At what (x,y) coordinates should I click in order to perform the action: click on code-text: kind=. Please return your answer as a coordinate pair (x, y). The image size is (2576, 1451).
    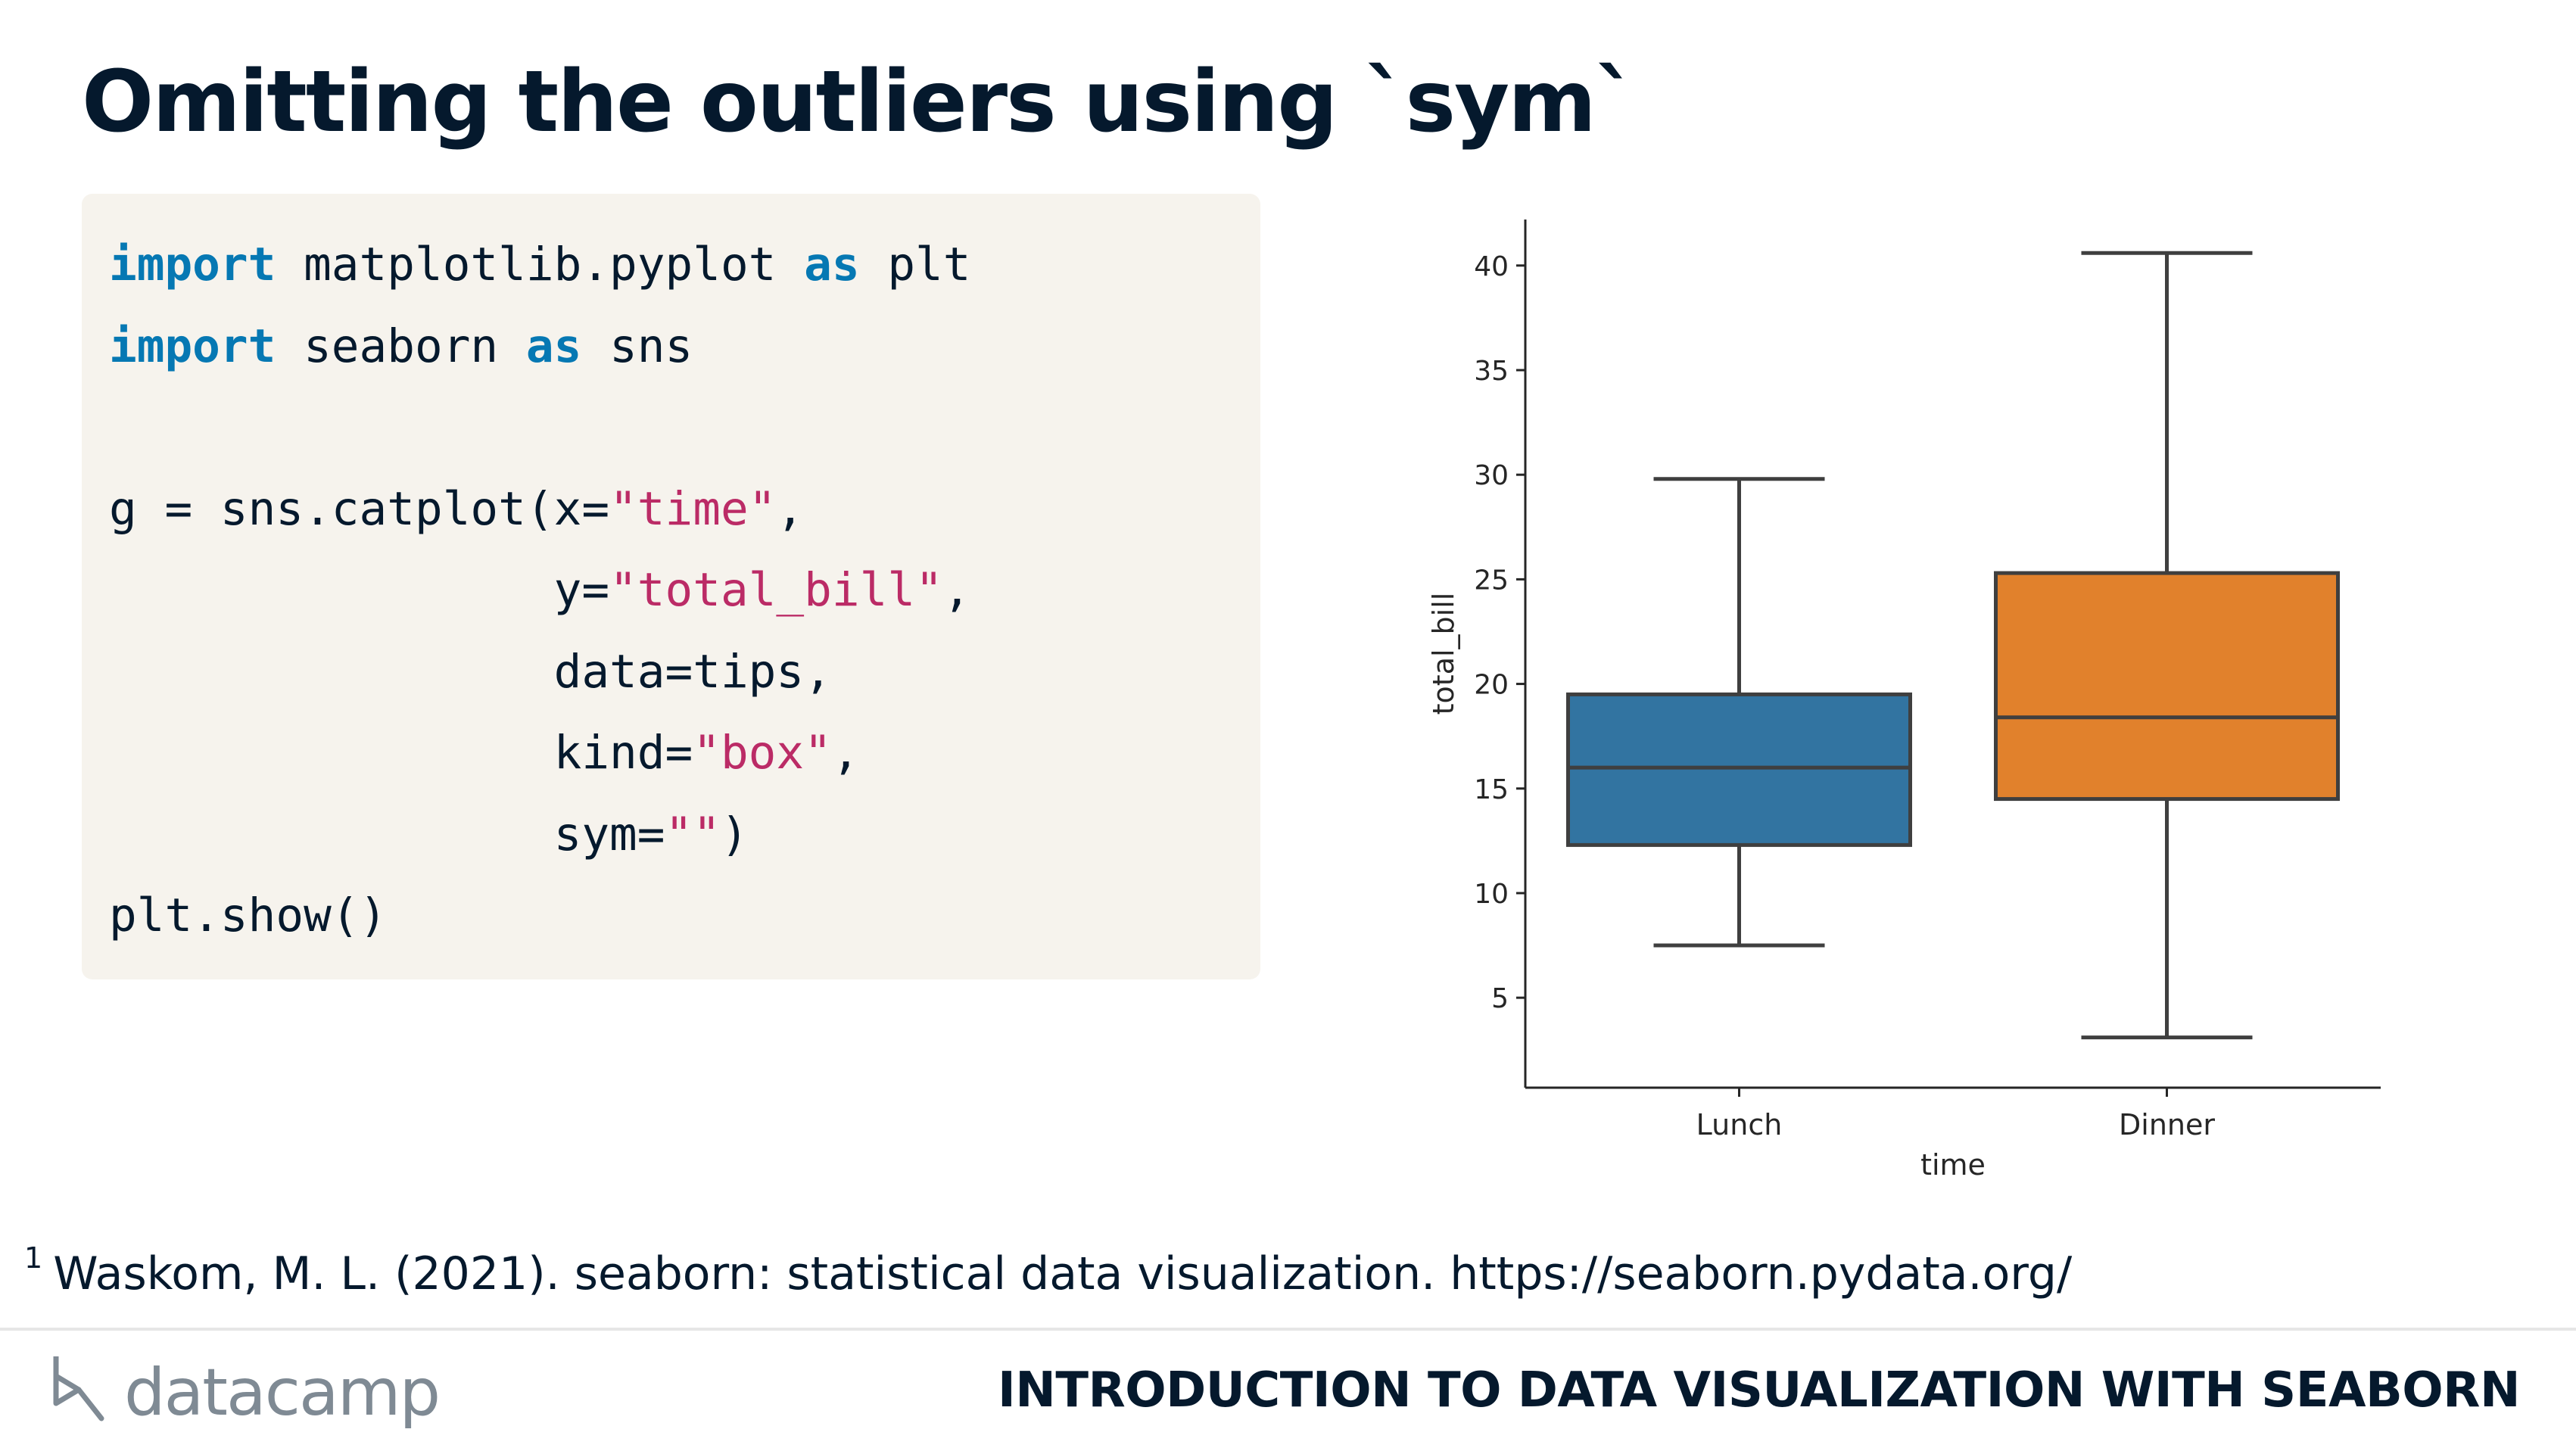
    Looking at the image, I should click on (401, 753).